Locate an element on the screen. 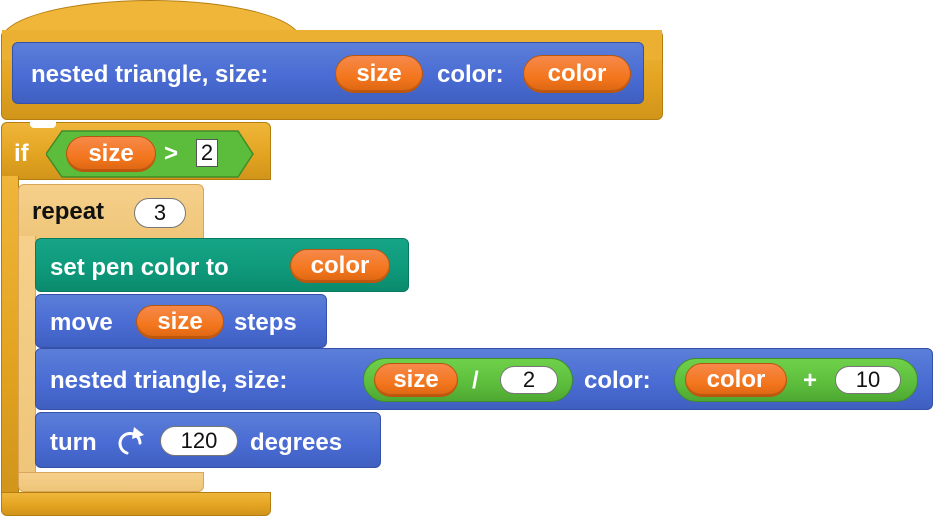 This screenshot has height=522, width=935. set-pen-color-var: color is located at coordinates (340, 266).